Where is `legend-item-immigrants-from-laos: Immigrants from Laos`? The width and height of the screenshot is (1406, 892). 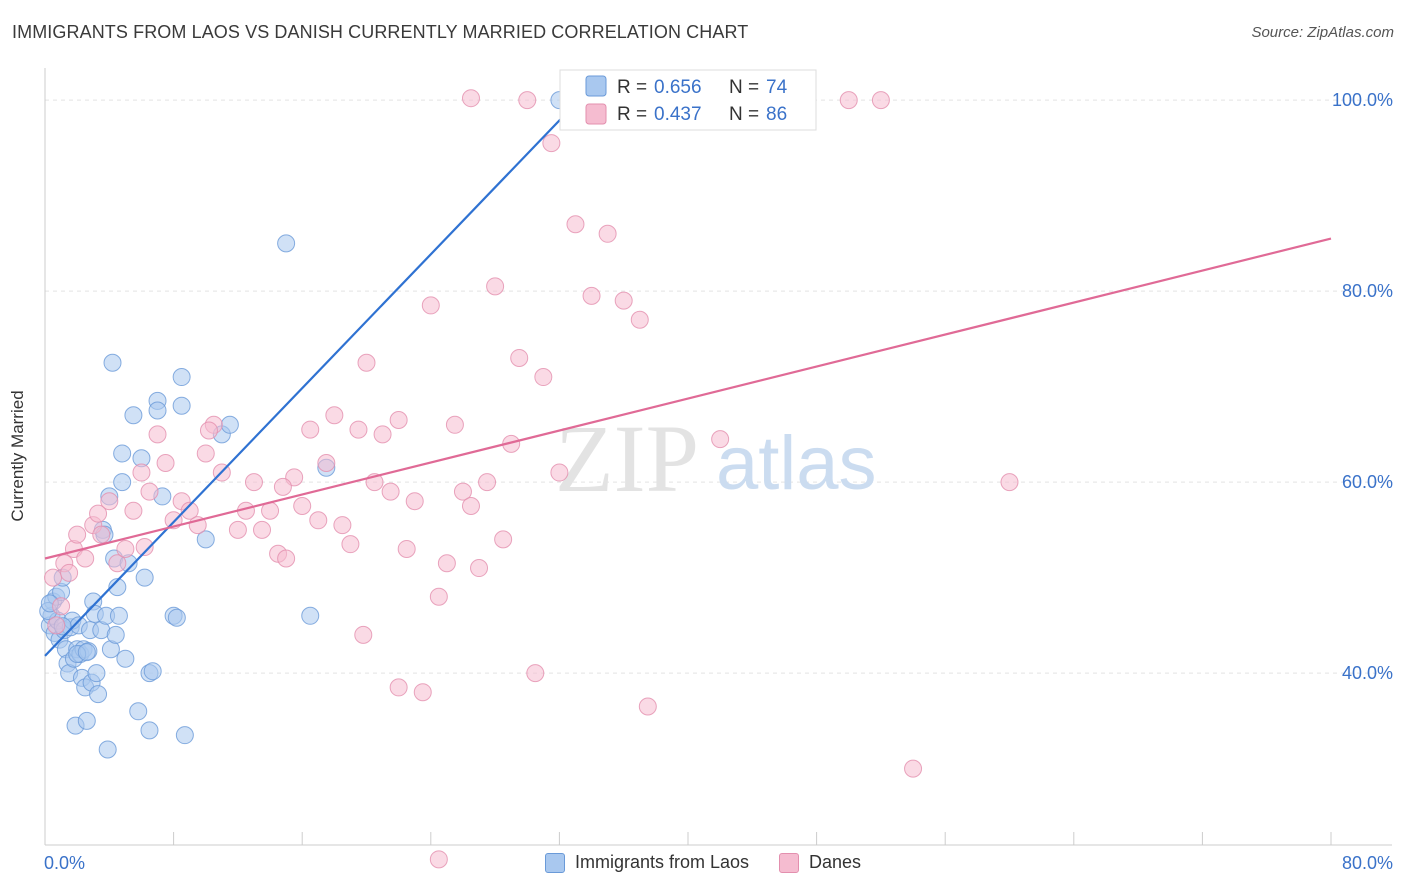
legend-item-immigrants-from-laos: Immigrants from Laos is located at coordinates (646, 862).